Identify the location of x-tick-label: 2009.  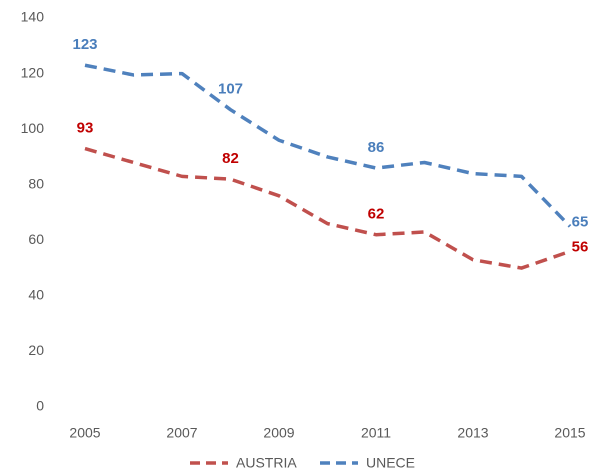
(278, 433).